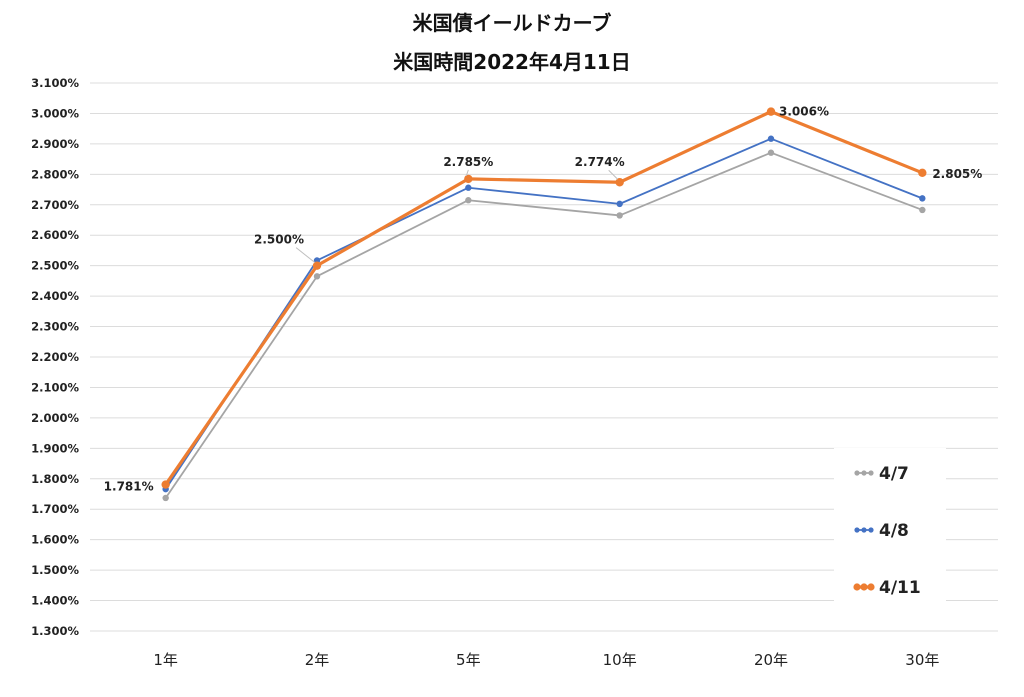 Image resolution: width=1024 pixels, height=697 pixels. Describe the element at coordinates (55, 570) in the screenshot. I see `y-tick-label: 1.500%` at that location.